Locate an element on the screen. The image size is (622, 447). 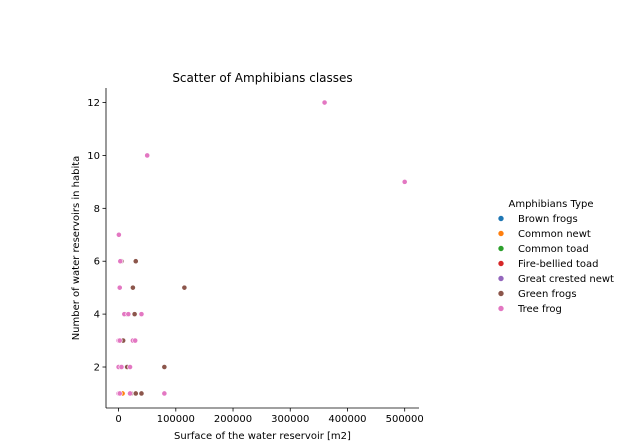
x-tick-label: 100000 is located at coordinates (176, 419).